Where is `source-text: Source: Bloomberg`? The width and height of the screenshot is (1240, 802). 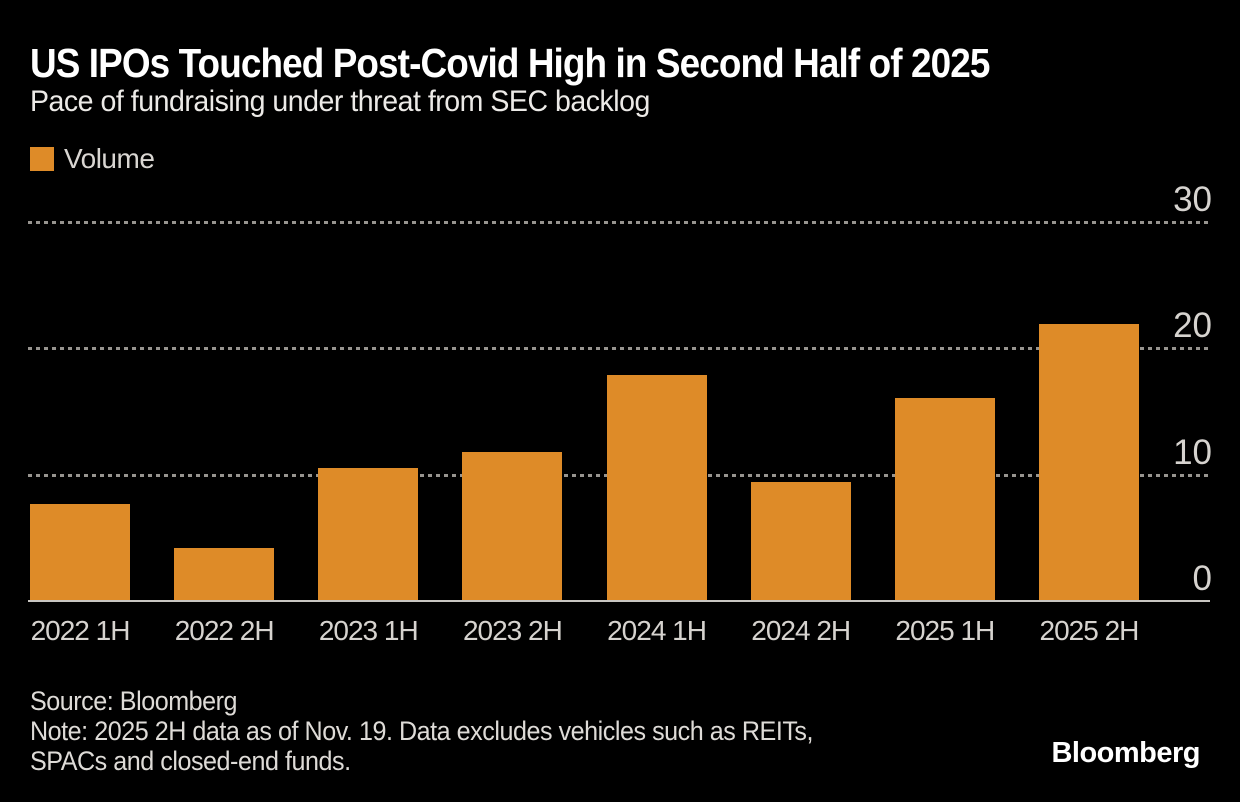
source-text: Source: Bloomberg is located at coordinates (134, 701).